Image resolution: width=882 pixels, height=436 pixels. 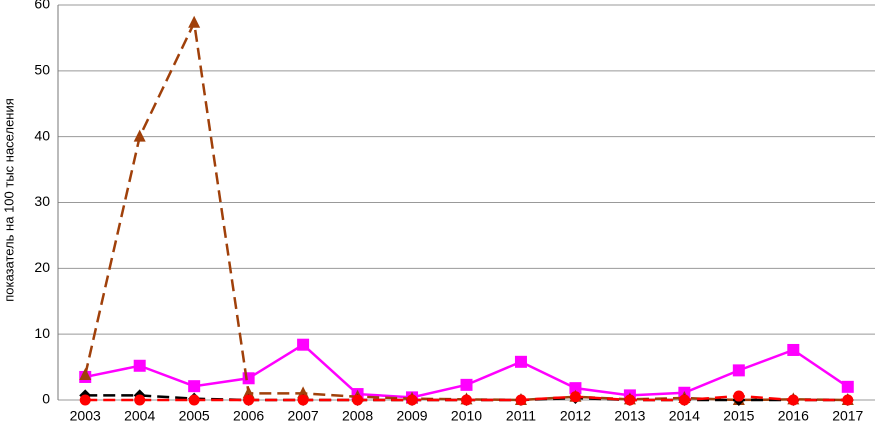 I want to click on x-tick-label: 2004, so click(x=139, y=416).